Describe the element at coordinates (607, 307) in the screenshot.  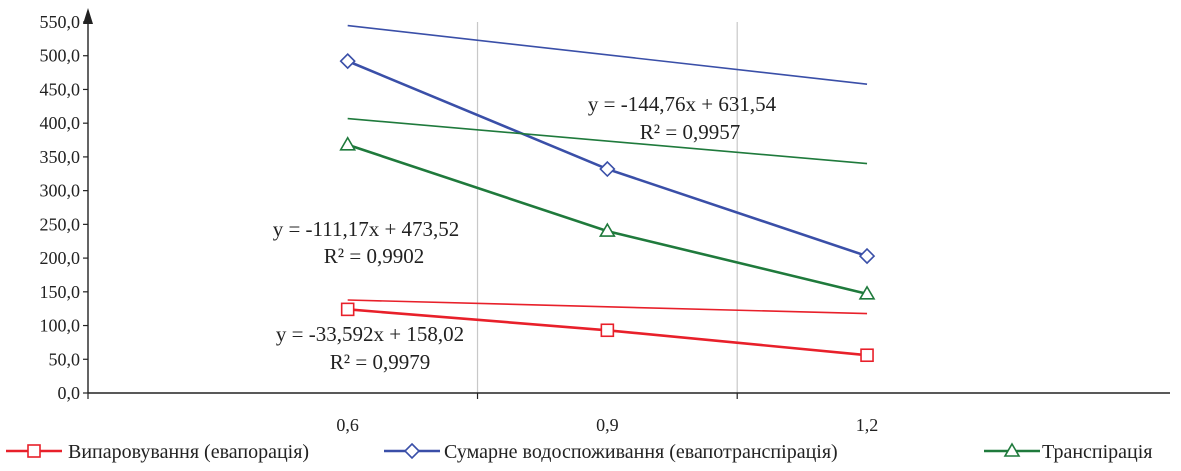
I see `trendline-evaporation` at that location.